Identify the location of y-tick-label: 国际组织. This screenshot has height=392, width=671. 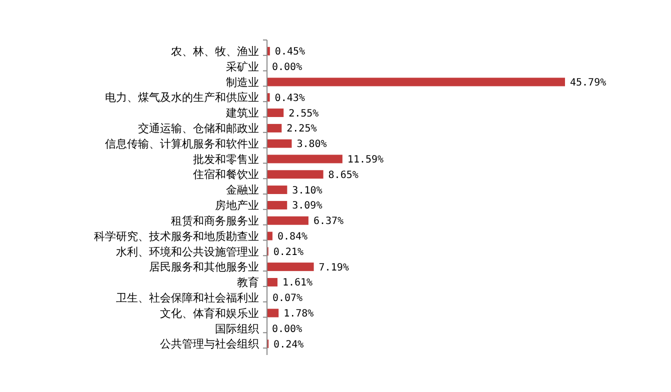
(237, 329).